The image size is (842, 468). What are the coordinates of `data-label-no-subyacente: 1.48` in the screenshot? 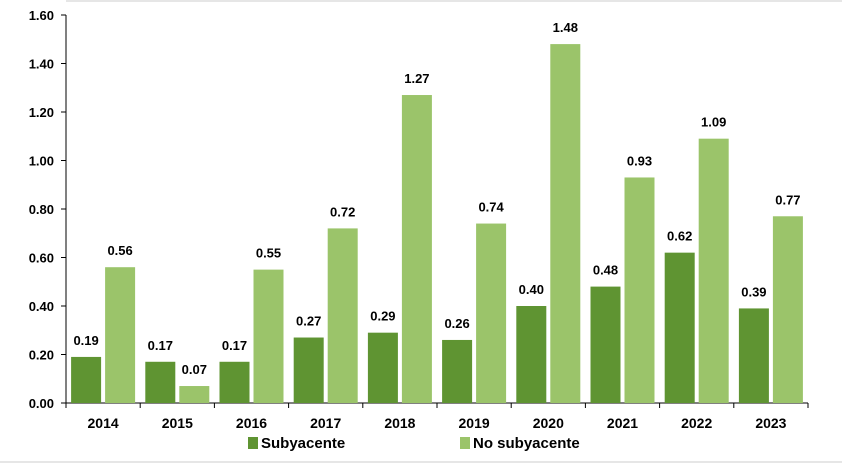 It's located at (565, 27).